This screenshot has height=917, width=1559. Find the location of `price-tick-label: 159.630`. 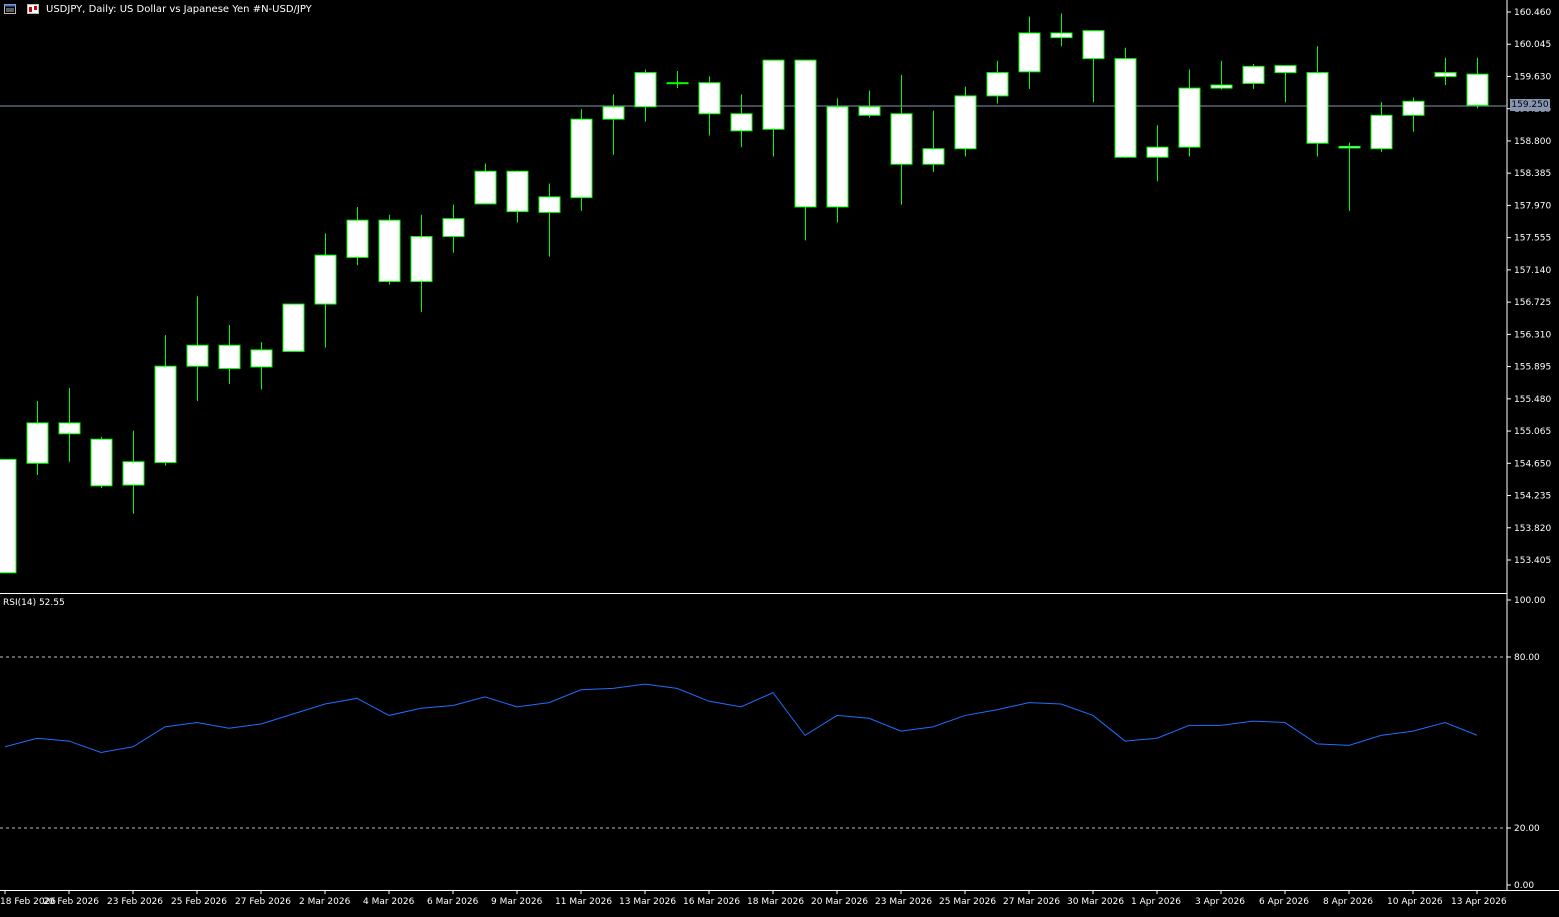

price-tick-label: 159.630 is located at coordinates (1532, 77).